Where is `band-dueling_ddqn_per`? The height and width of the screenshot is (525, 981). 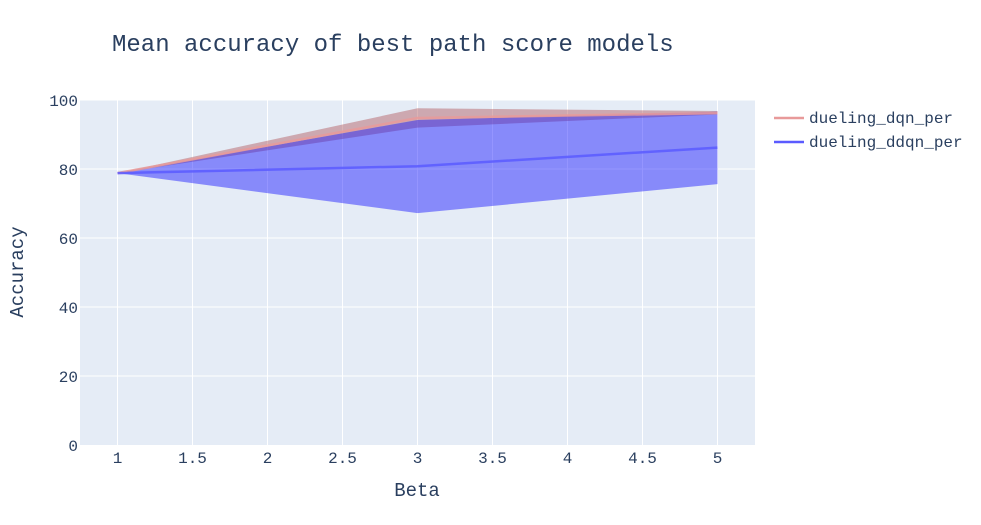 band-dueling_ddqn_per is located at coordinates (417, 162).